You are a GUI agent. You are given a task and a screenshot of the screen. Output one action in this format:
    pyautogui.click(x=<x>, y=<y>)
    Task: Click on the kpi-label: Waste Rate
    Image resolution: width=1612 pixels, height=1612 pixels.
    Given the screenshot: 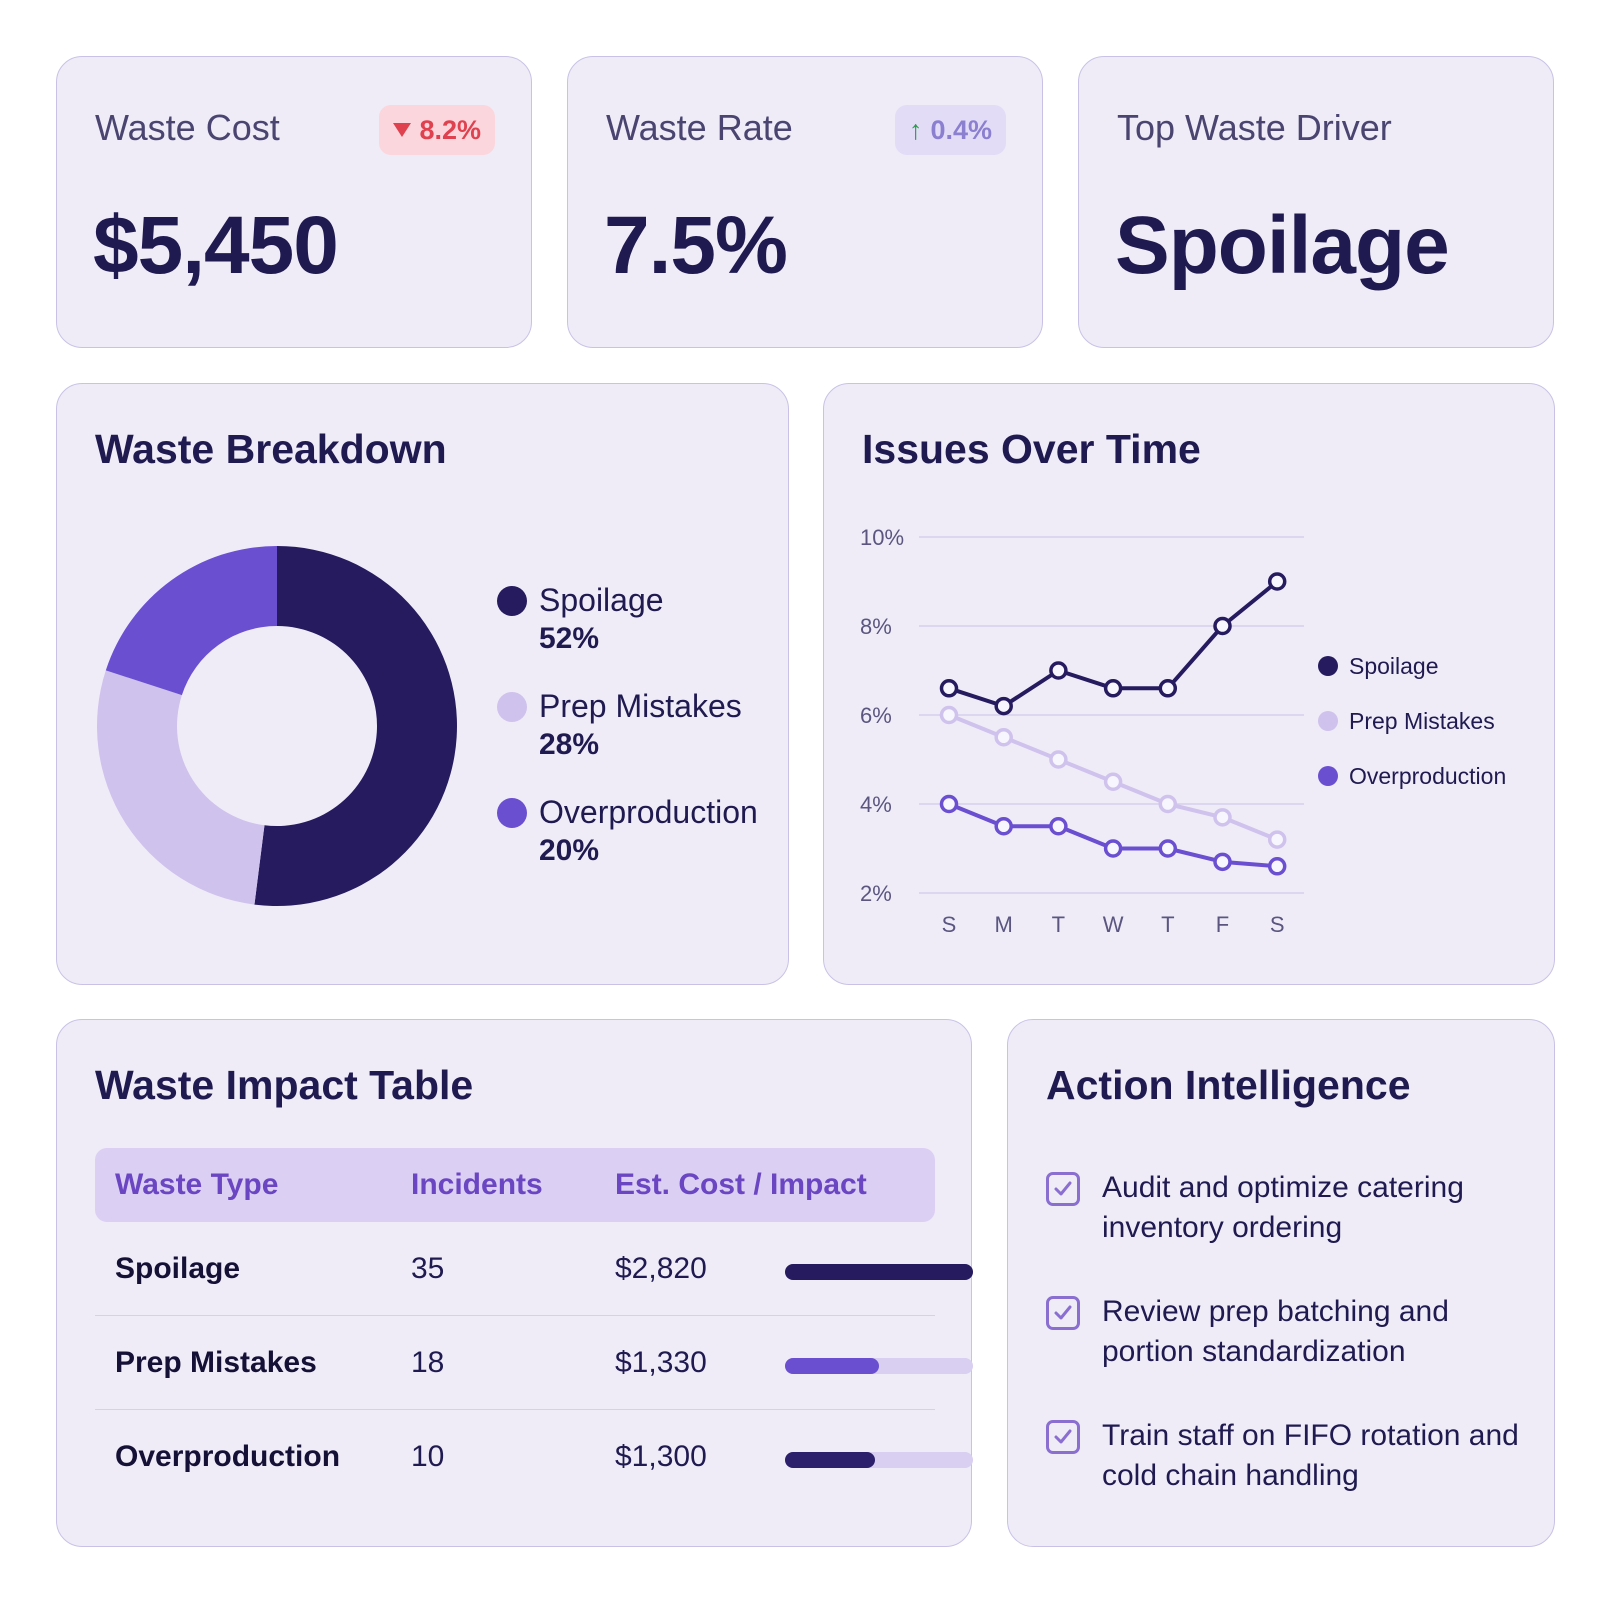 What is the action you would take?
    pyautogui.click(x=699, y=127)
    